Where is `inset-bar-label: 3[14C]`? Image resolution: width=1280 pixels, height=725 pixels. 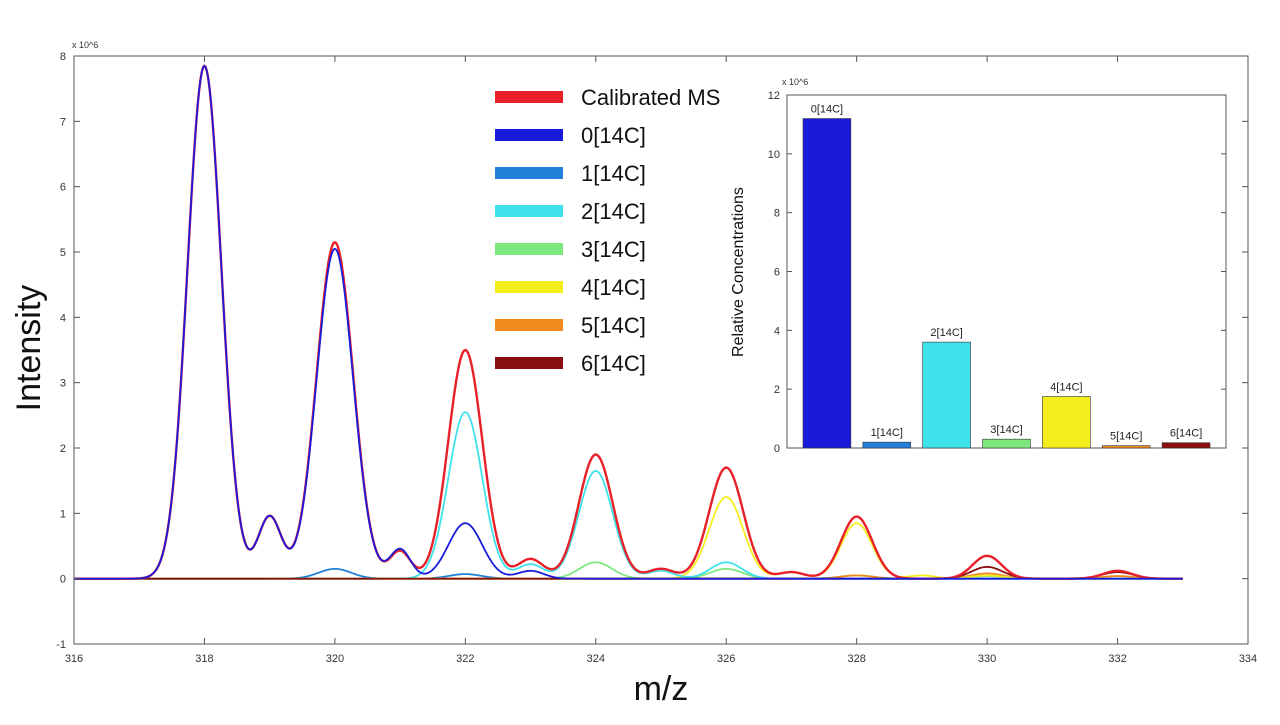 inset-bar-label: 3[14C] is located at coordinates (1006, 430).